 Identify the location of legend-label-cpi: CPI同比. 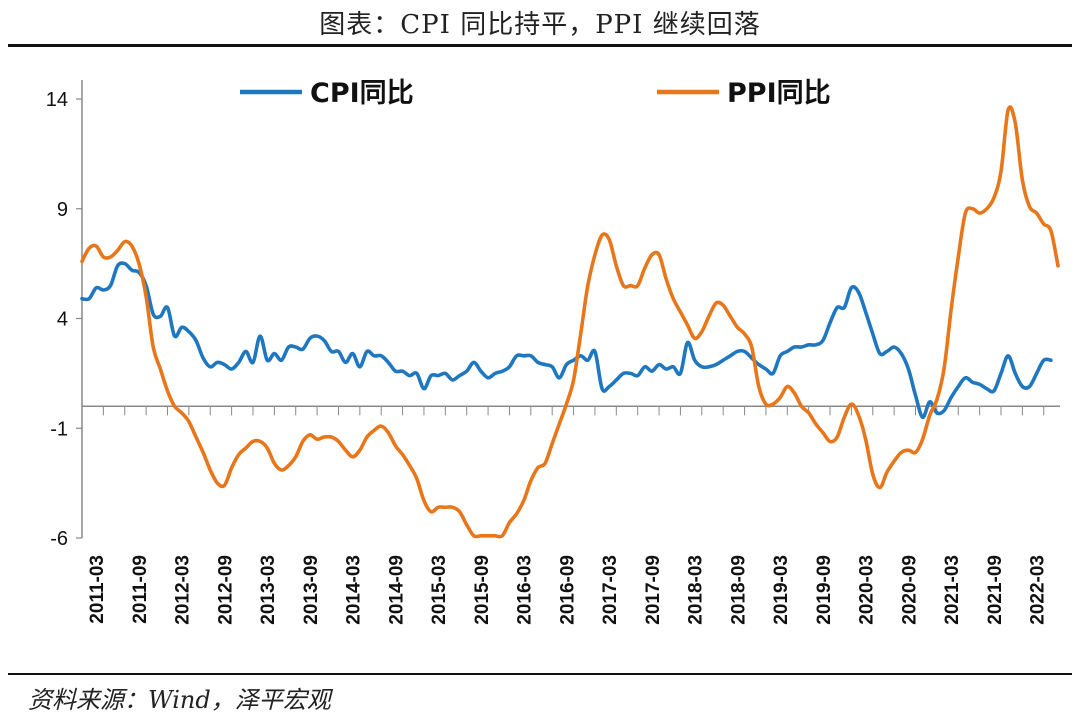
(362, 93).